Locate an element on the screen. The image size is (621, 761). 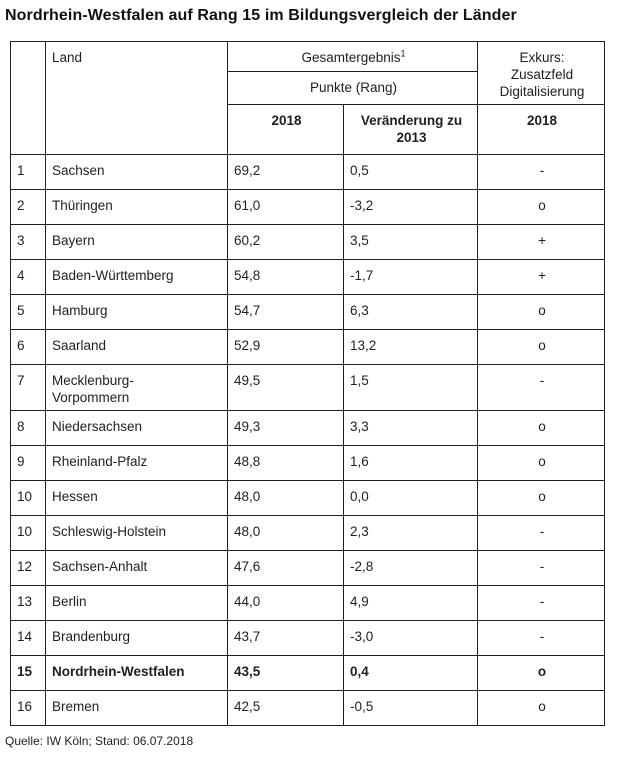
punkte-cell: 49,3 is located at coordinates (285, 428).